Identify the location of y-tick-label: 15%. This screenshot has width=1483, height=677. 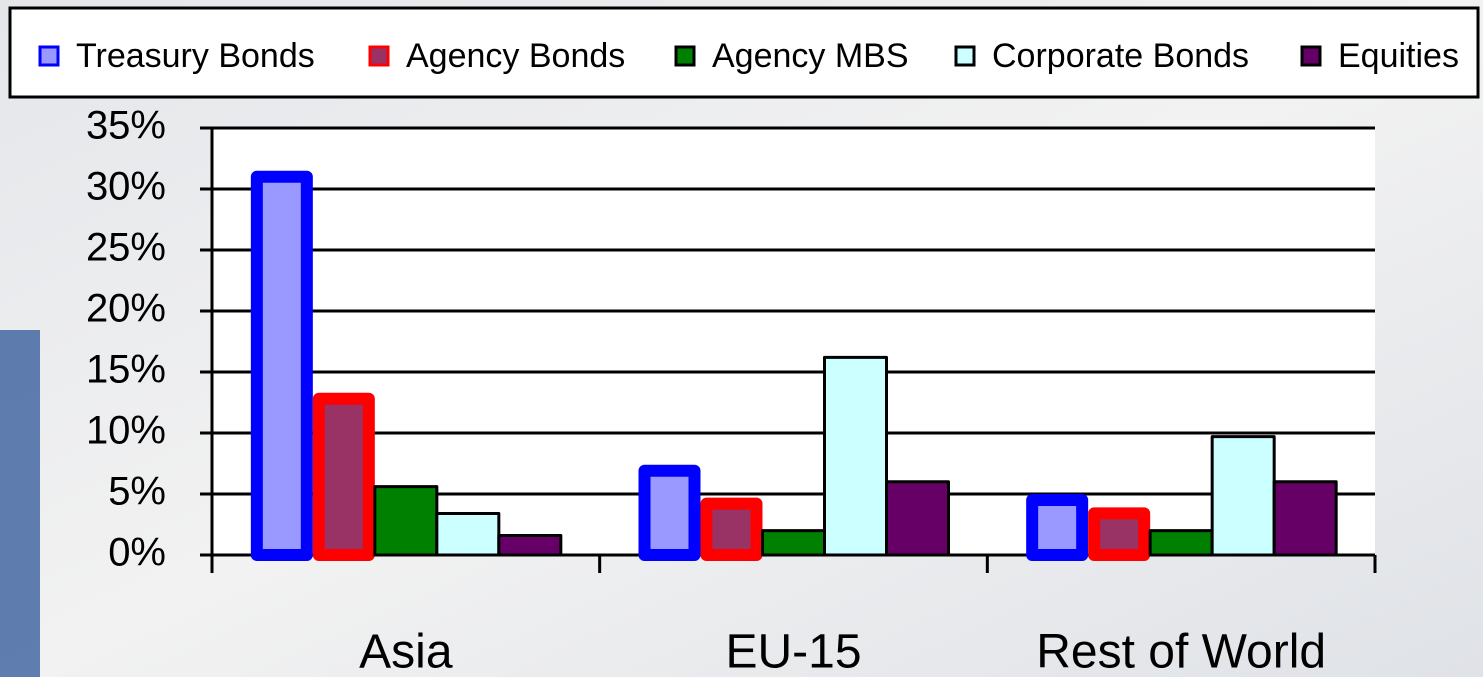
(126, 370).